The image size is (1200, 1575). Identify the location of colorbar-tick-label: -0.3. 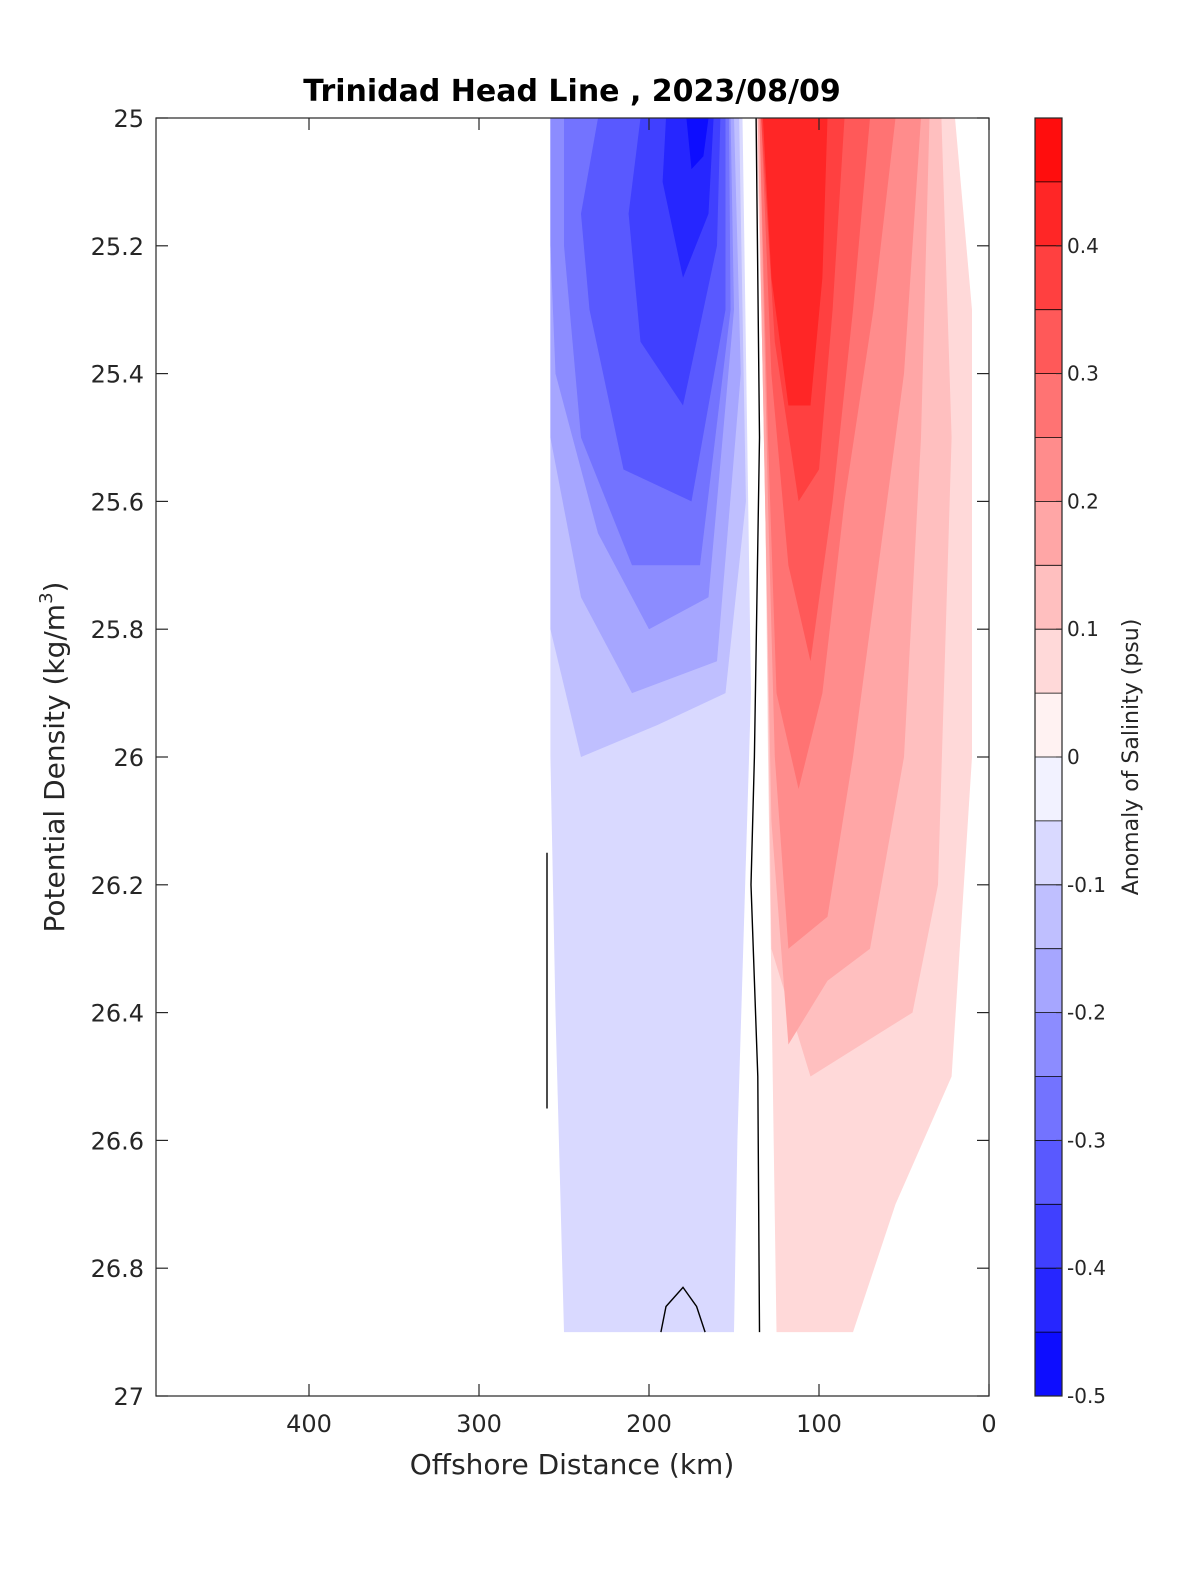
(1086, 1140).